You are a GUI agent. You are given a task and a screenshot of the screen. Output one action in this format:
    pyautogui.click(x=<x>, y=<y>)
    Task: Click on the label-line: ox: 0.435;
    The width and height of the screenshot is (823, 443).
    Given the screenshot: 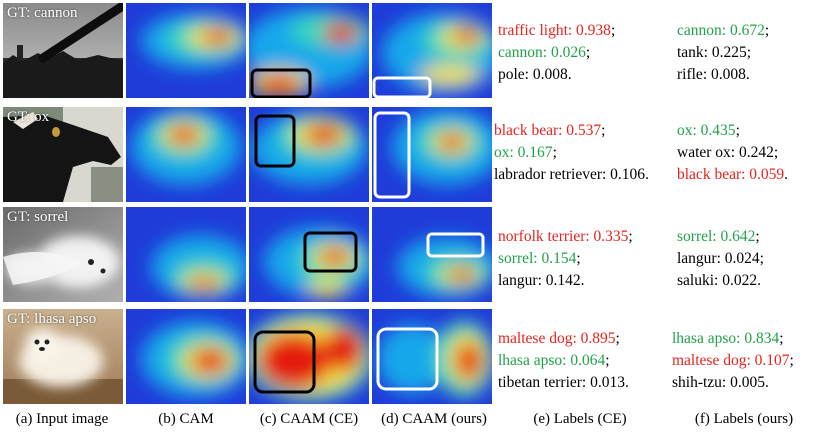 What is the action you would take?
    pyautogui.click(x=708, y=130)
    